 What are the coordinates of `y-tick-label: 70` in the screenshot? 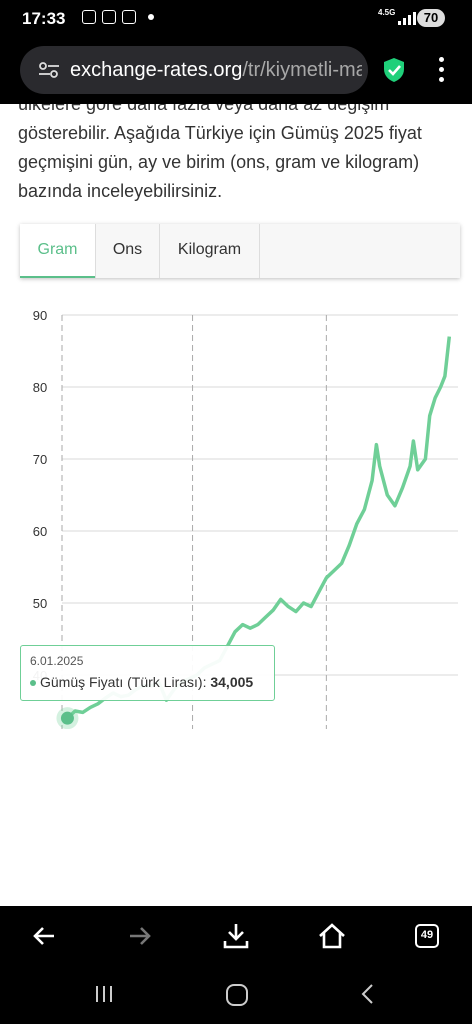 It's located at (40, 459).